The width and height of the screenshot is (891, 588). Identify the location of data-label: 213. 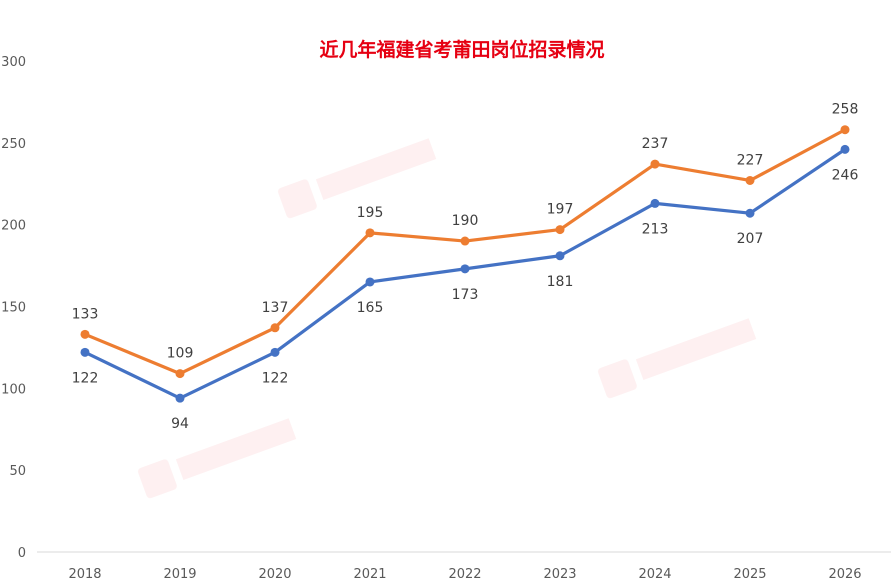
(655, 229).